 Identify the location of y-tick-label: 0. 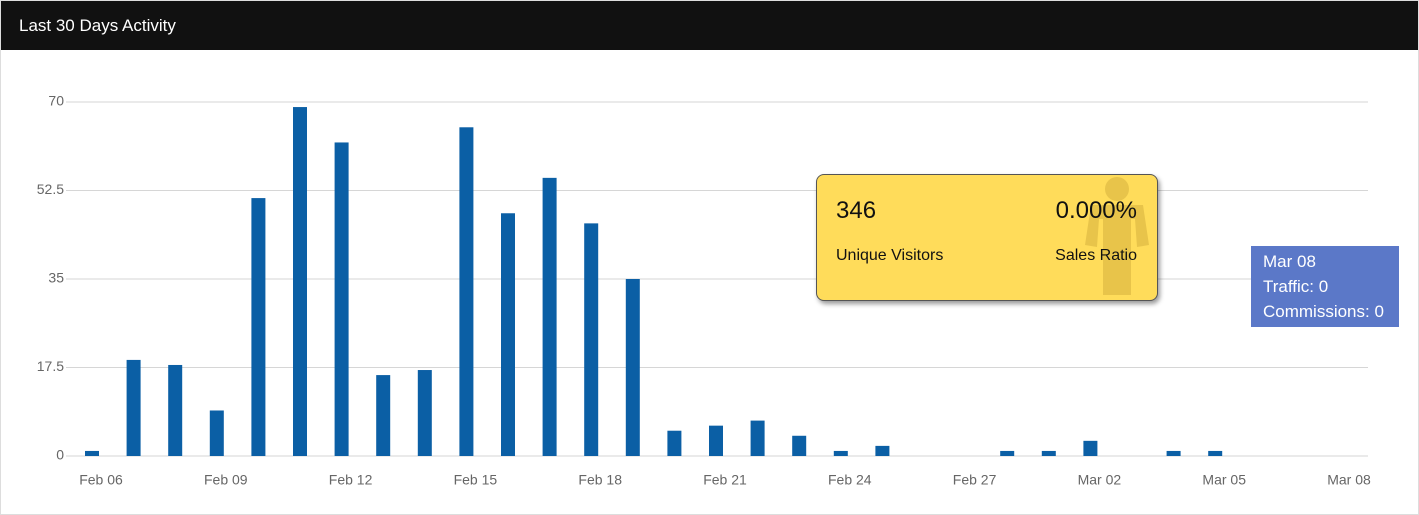
(60, 455).